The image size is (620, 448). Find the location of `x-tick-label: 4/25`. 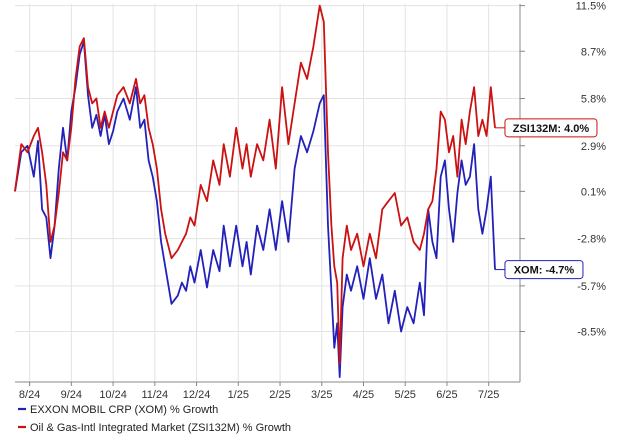

x-tick-label: 4/25 is located at coordinates (363, 395).